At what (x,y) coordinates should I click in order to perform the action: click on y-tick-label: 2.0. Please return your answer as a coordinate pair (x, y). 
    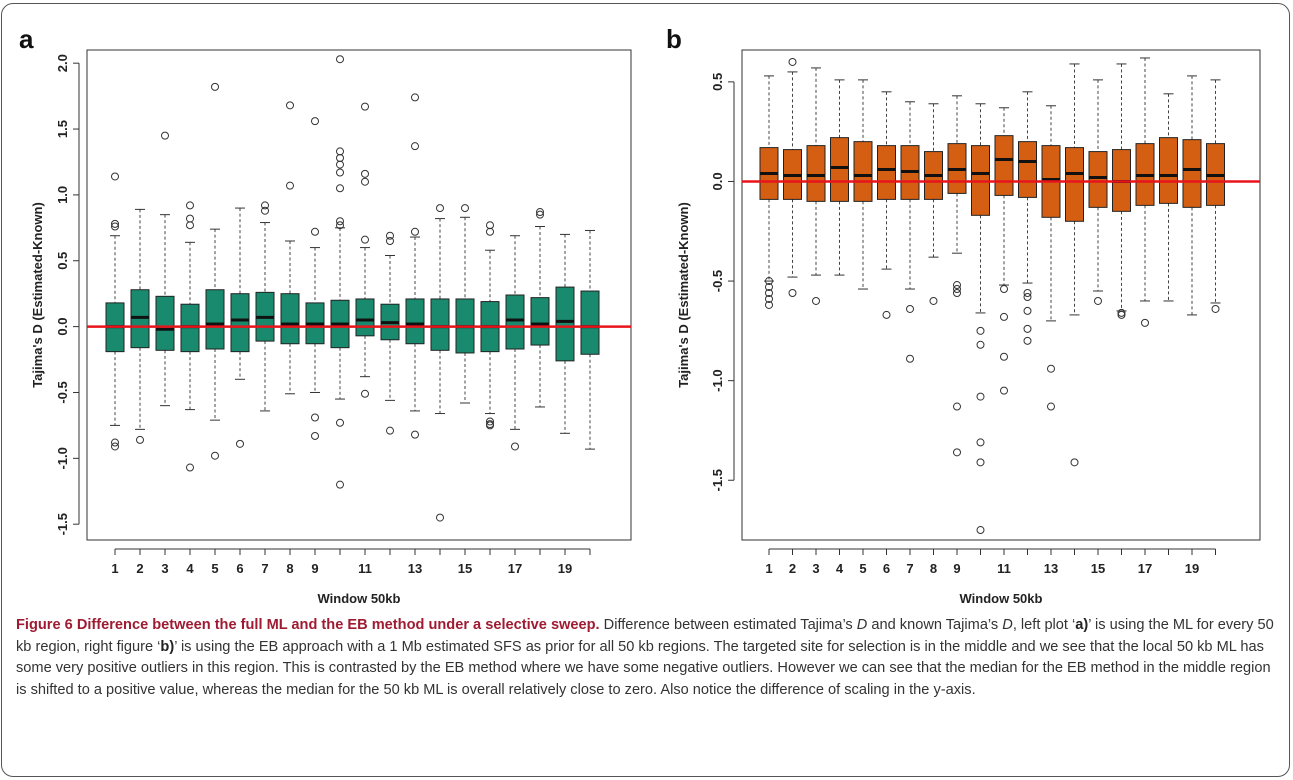
    Looking at the image, I should click on (62, 63).